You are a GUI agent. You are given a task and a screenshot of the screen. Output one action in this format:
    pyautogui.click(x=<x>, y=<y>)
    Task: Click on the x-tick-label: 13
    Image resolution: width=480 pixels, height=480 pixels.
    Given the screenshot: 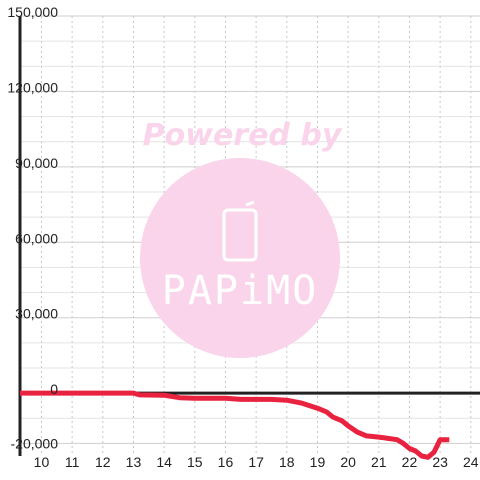 What is the action you would take?
    pyautogui.click(x=134, y=462)
    